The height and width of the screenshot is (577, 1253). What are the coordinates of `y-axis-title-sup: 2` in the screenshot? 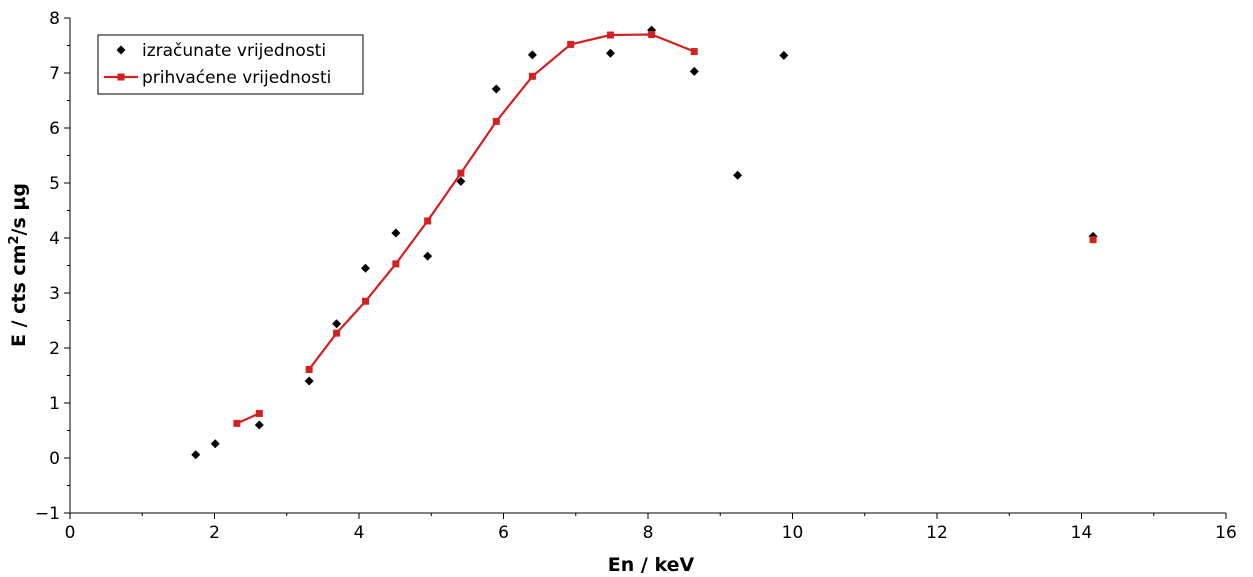 It's located at (14, 239).